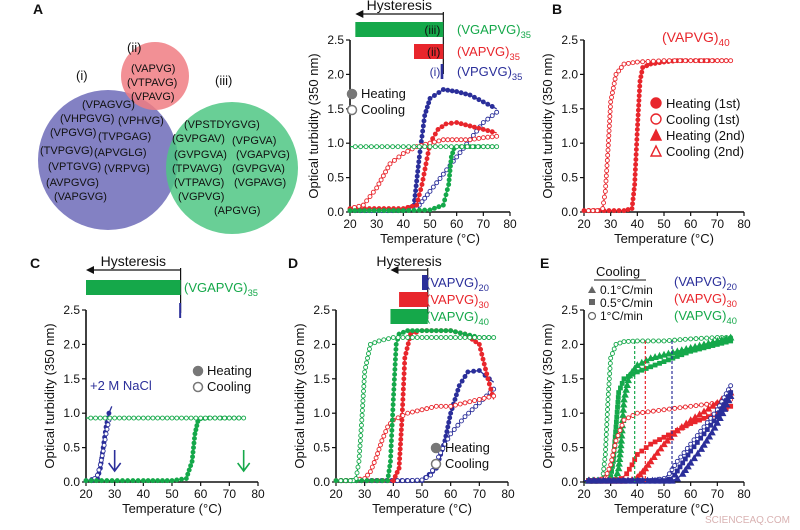  Describe the element at coordinates (108, 105) in the screenshot. I see `venn-sequence-i: (VPAGVG)` at that location.